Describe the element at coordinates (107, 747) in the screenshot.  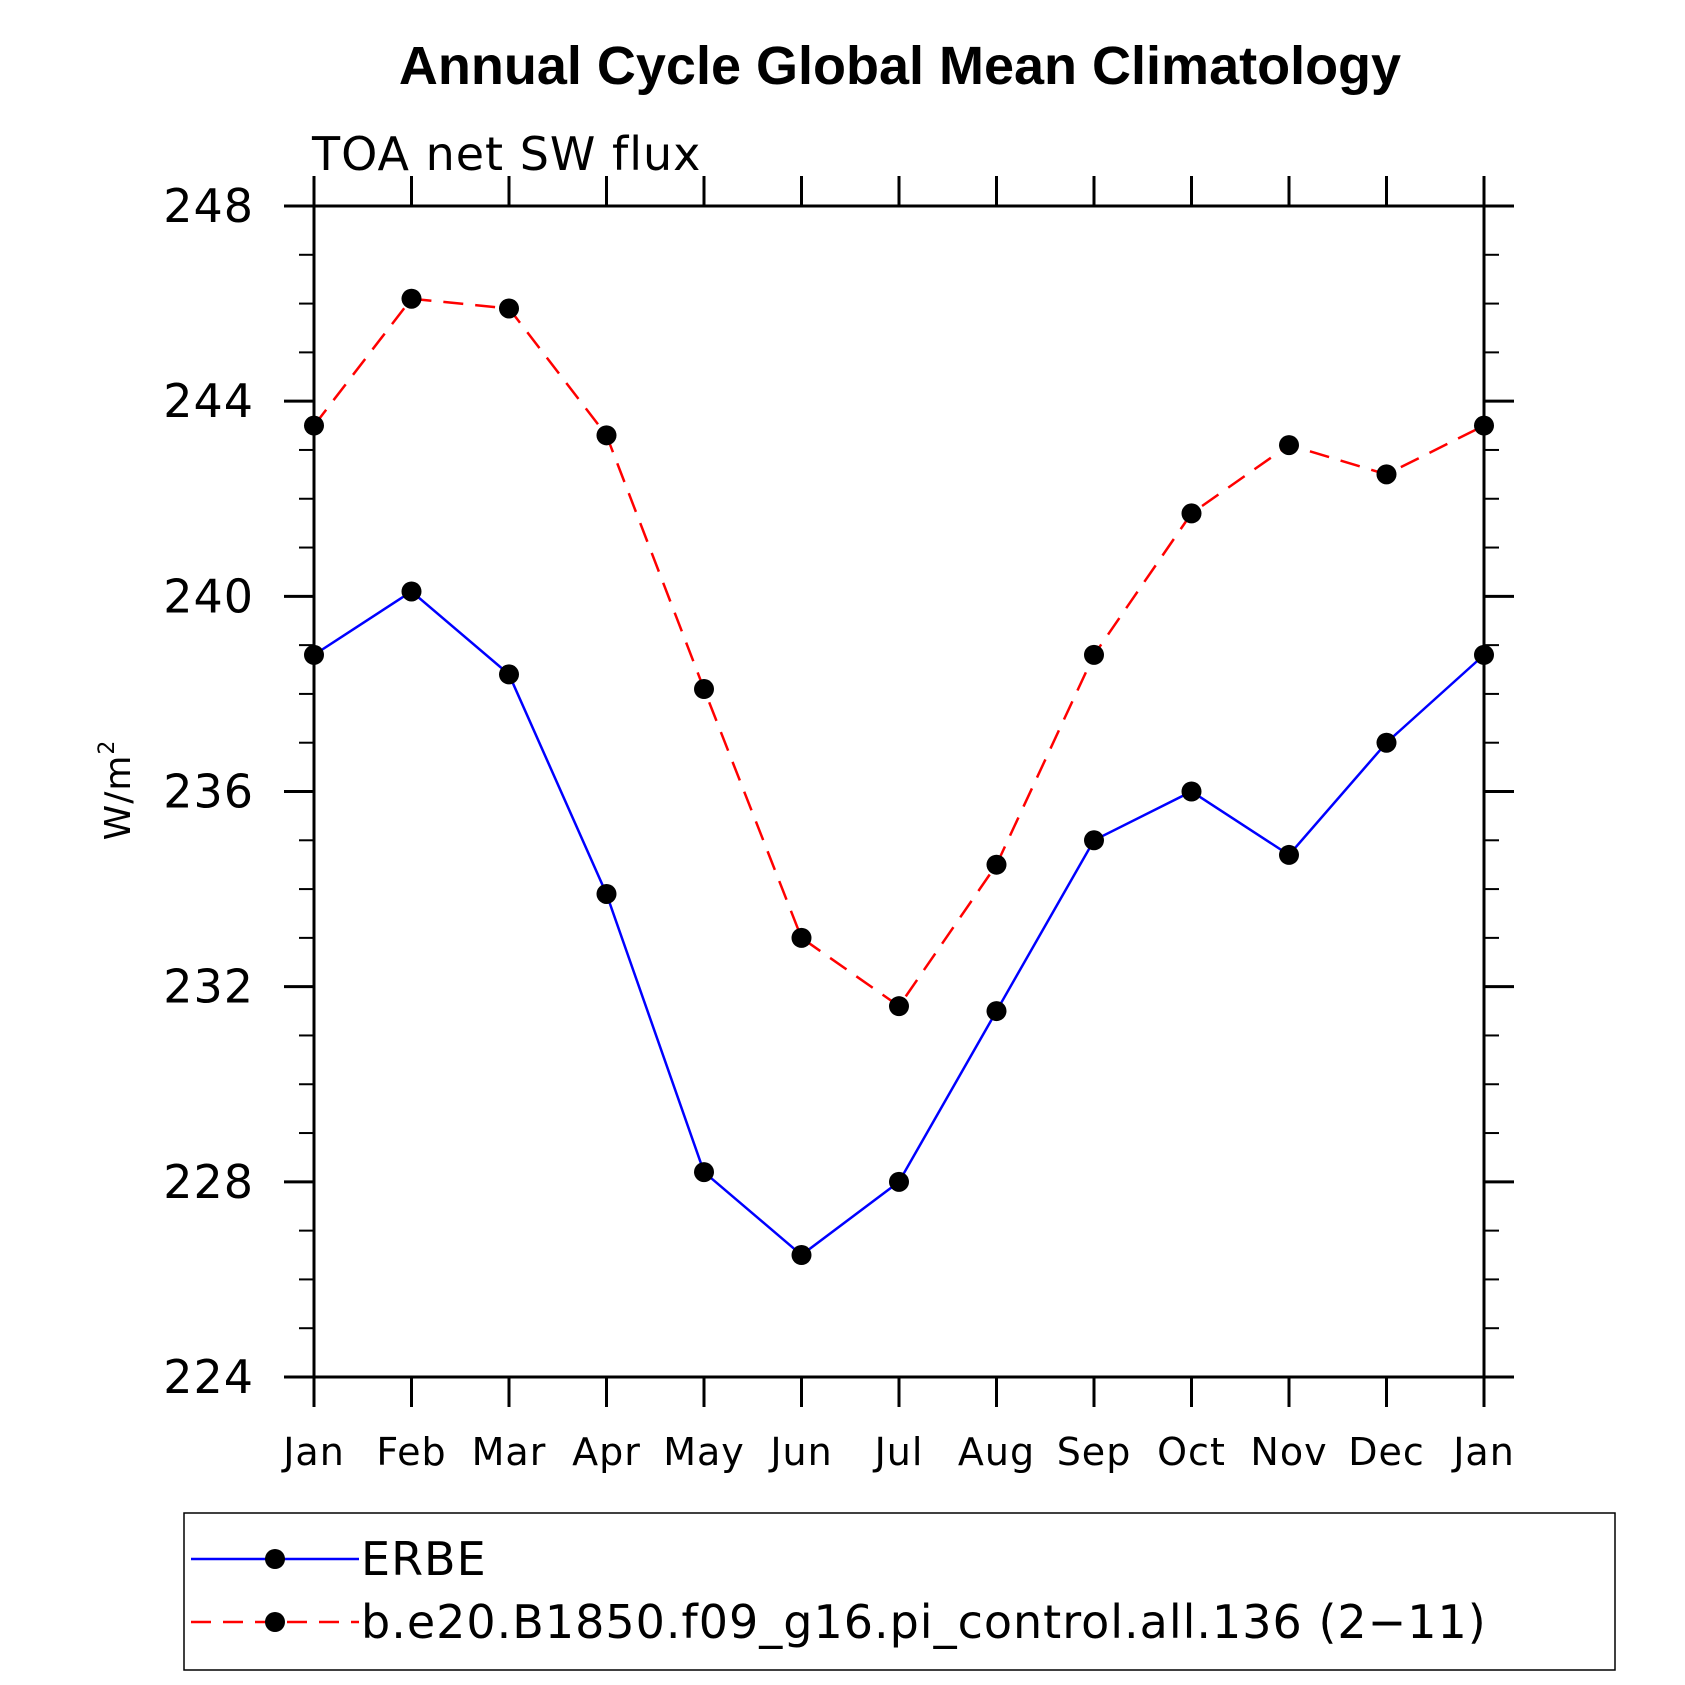
I see `y-axis-label-superscript: 2` at that location.